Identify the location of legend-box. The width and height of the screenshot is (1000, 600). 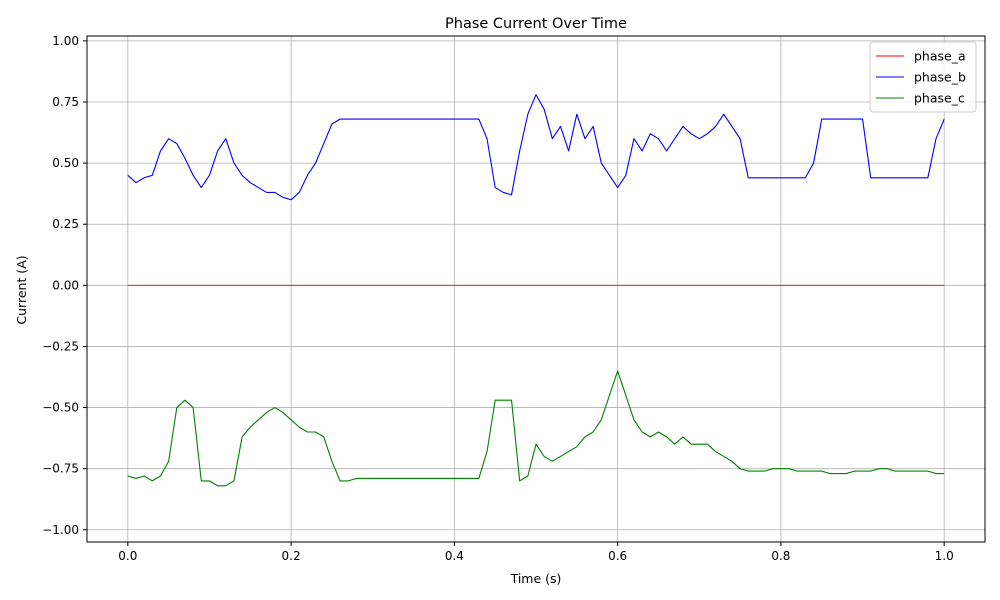
(923, 77).